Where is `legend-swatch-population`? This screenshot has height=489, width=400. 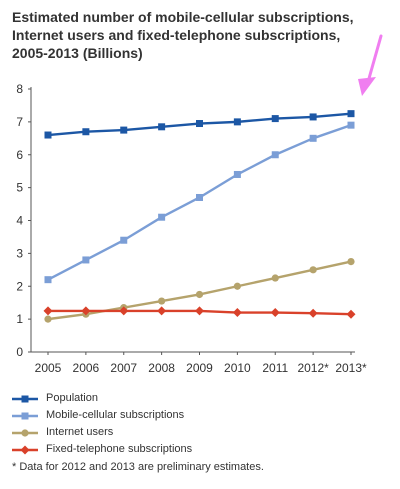
legend-swatch-population is located at coordinates (25, 399).